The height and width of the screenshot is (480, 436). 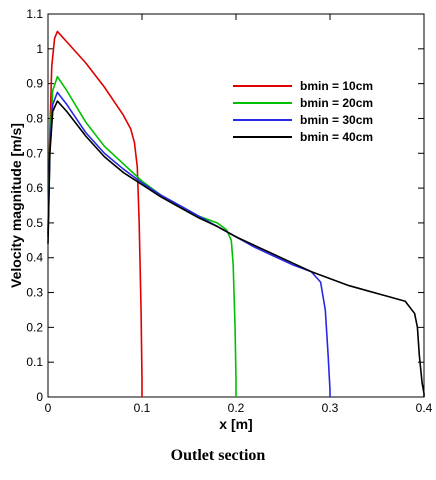 What do you see at coordinates (16, 205) in the screenshot?
I see `y-axis-label: Velocity magnitude [m/s]` at bounding box center [16, 205].